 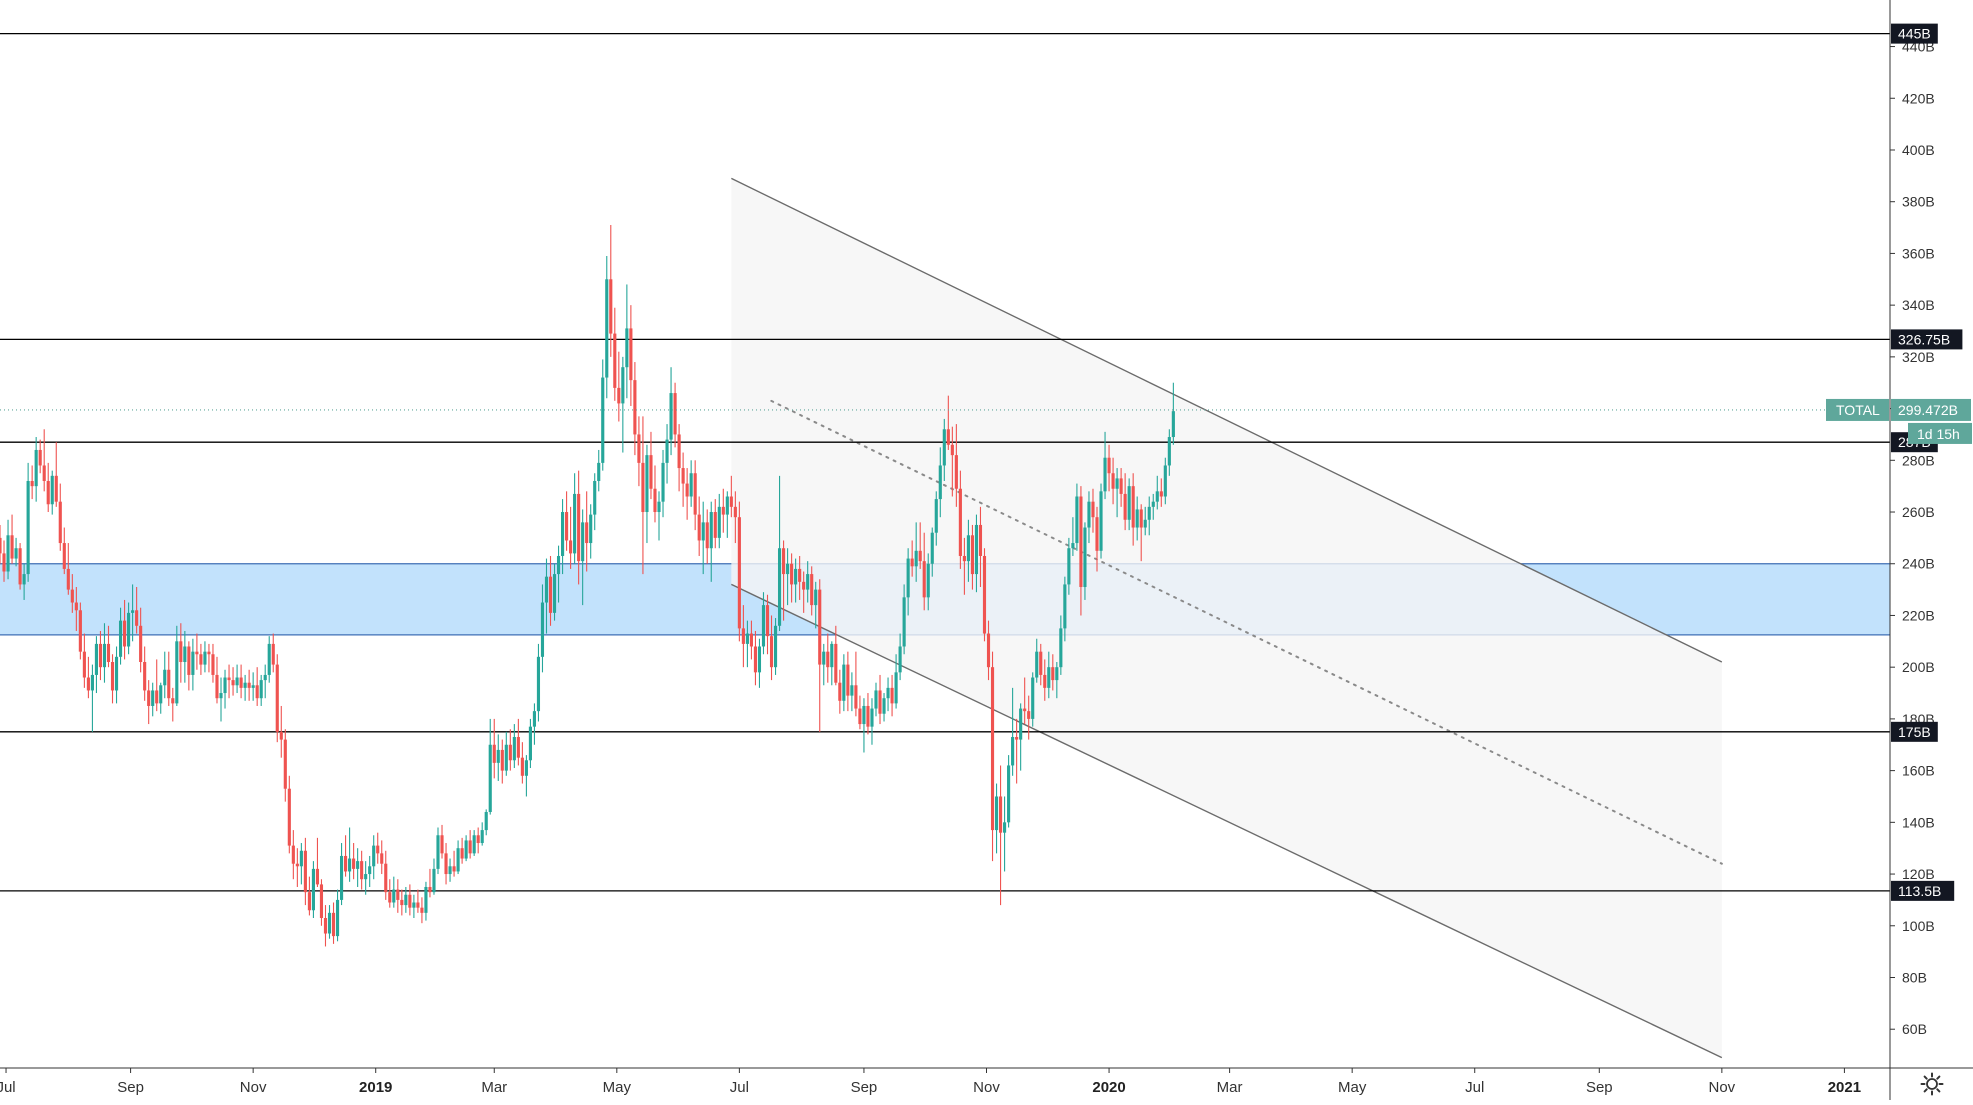 I want to click on time-tick-label: Jul, so click(x=1474, y=1087).